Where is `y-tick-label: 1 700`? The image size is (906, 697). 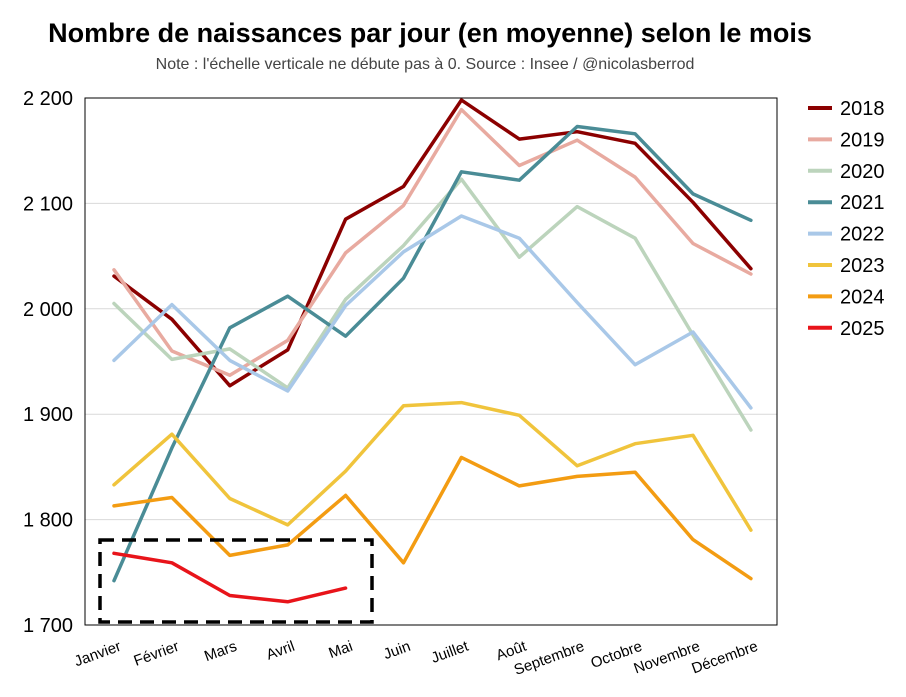 y-tick-label: 1 700 is located at coordinates (48, 626).